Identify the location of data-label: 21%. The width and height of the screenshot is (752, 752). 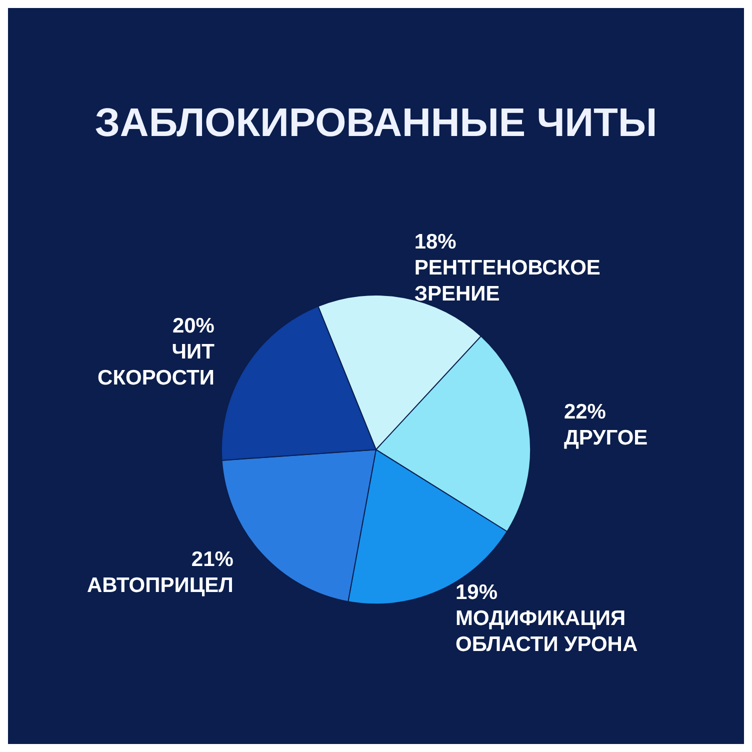
(212, 560).